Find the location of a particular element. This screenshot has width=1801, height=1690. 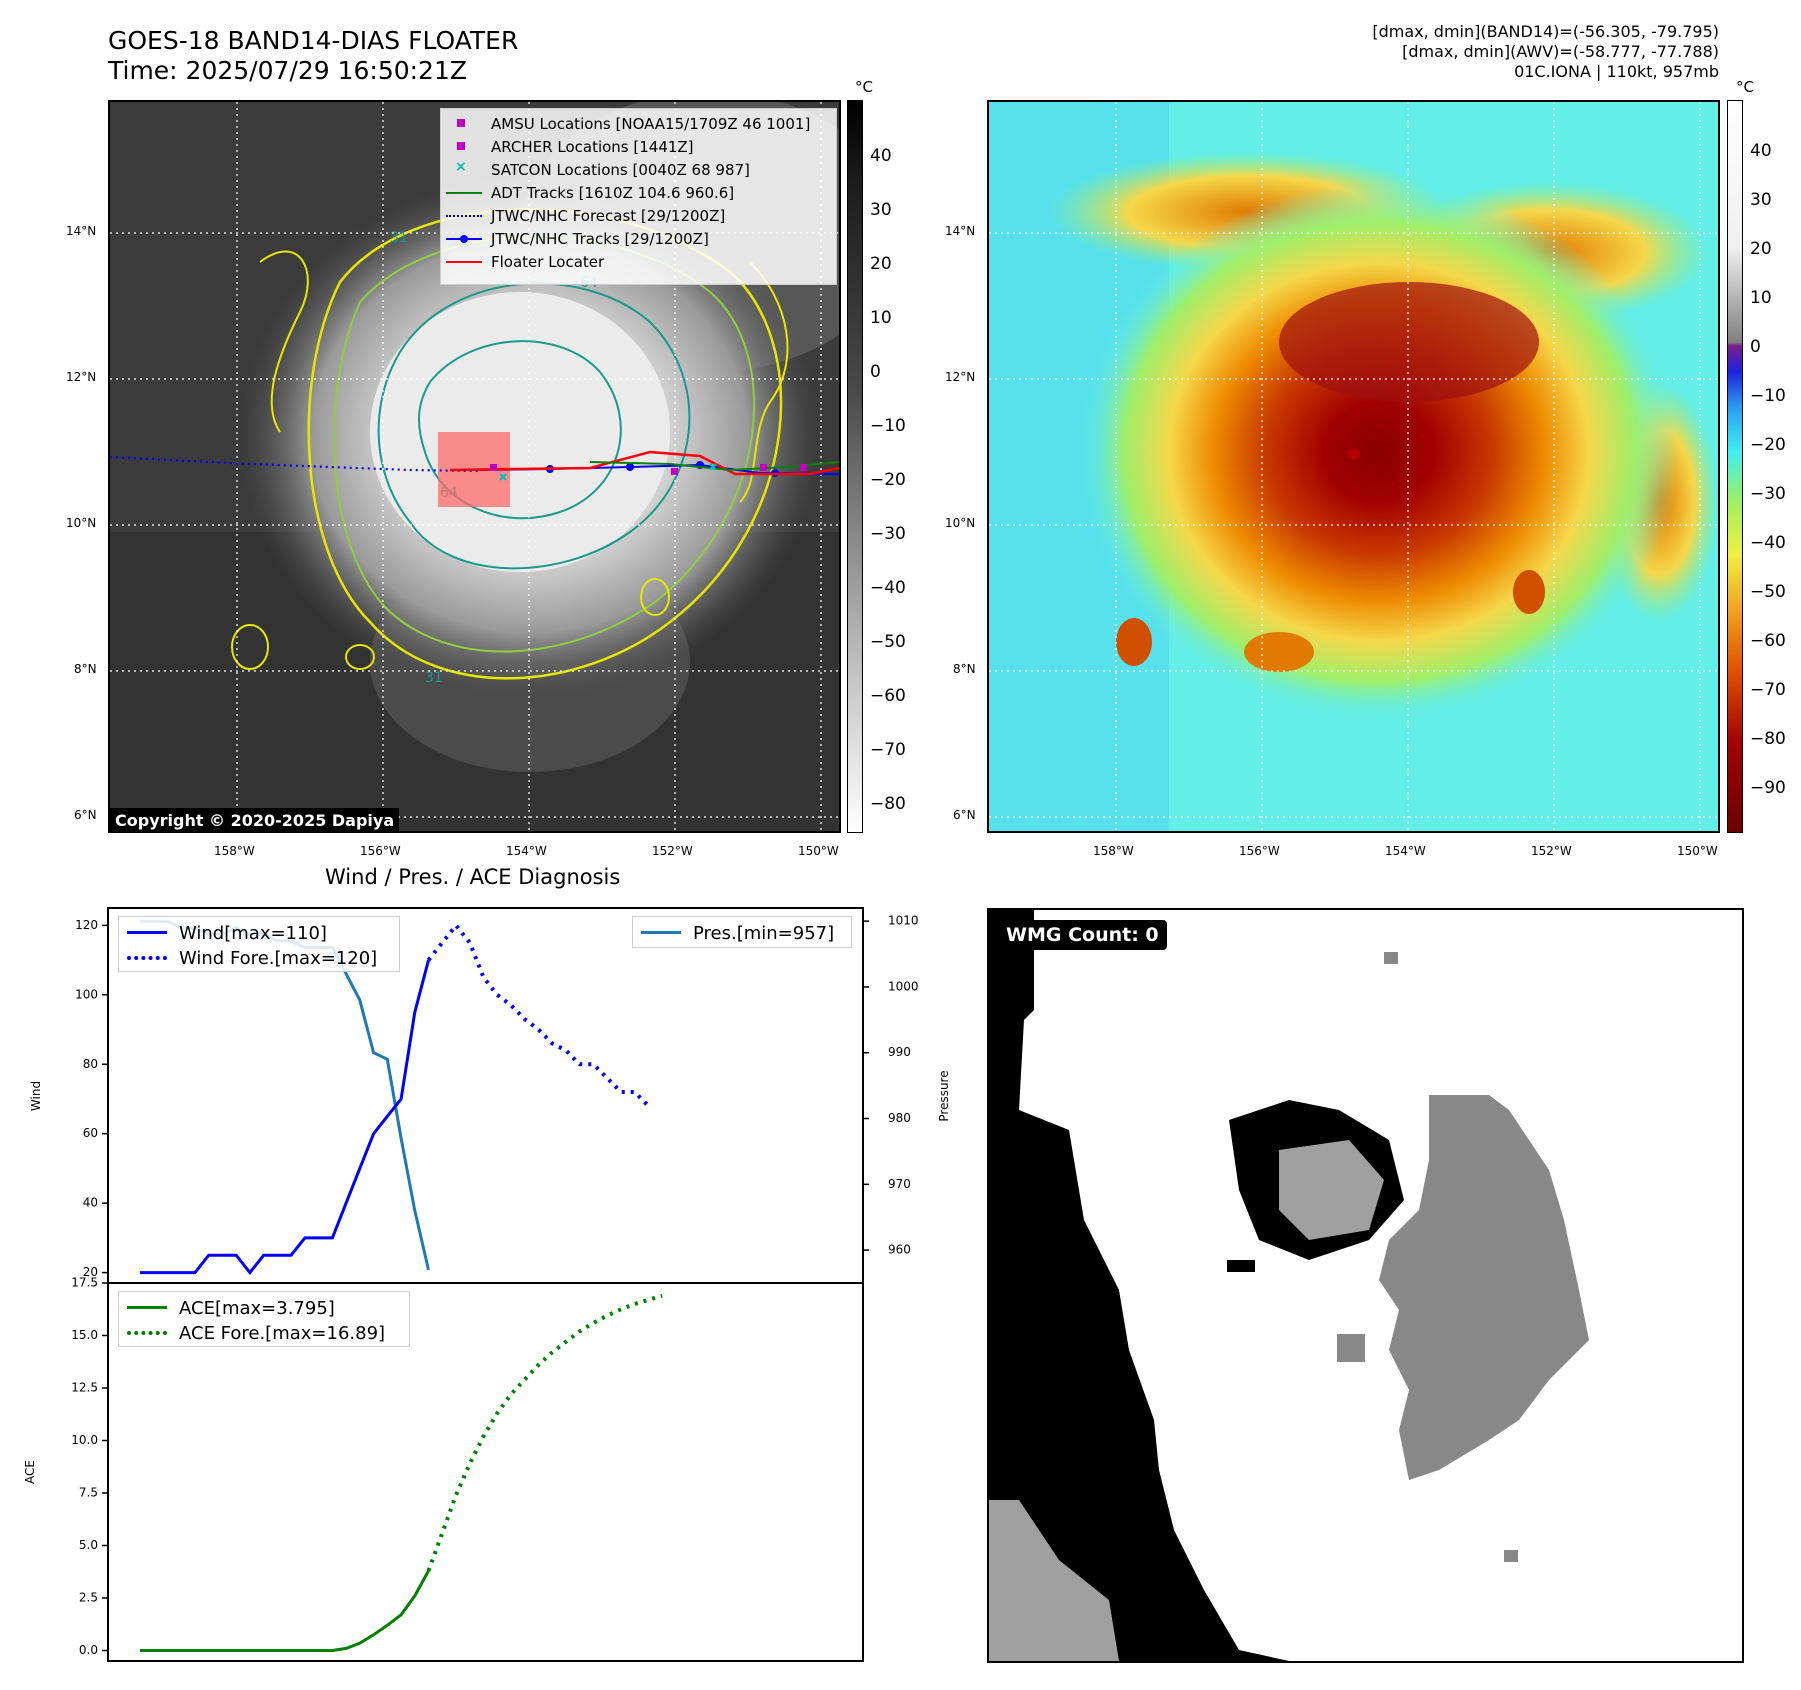

pressure-legend: Pres.[min=957] is located at coordinates (742, 932).